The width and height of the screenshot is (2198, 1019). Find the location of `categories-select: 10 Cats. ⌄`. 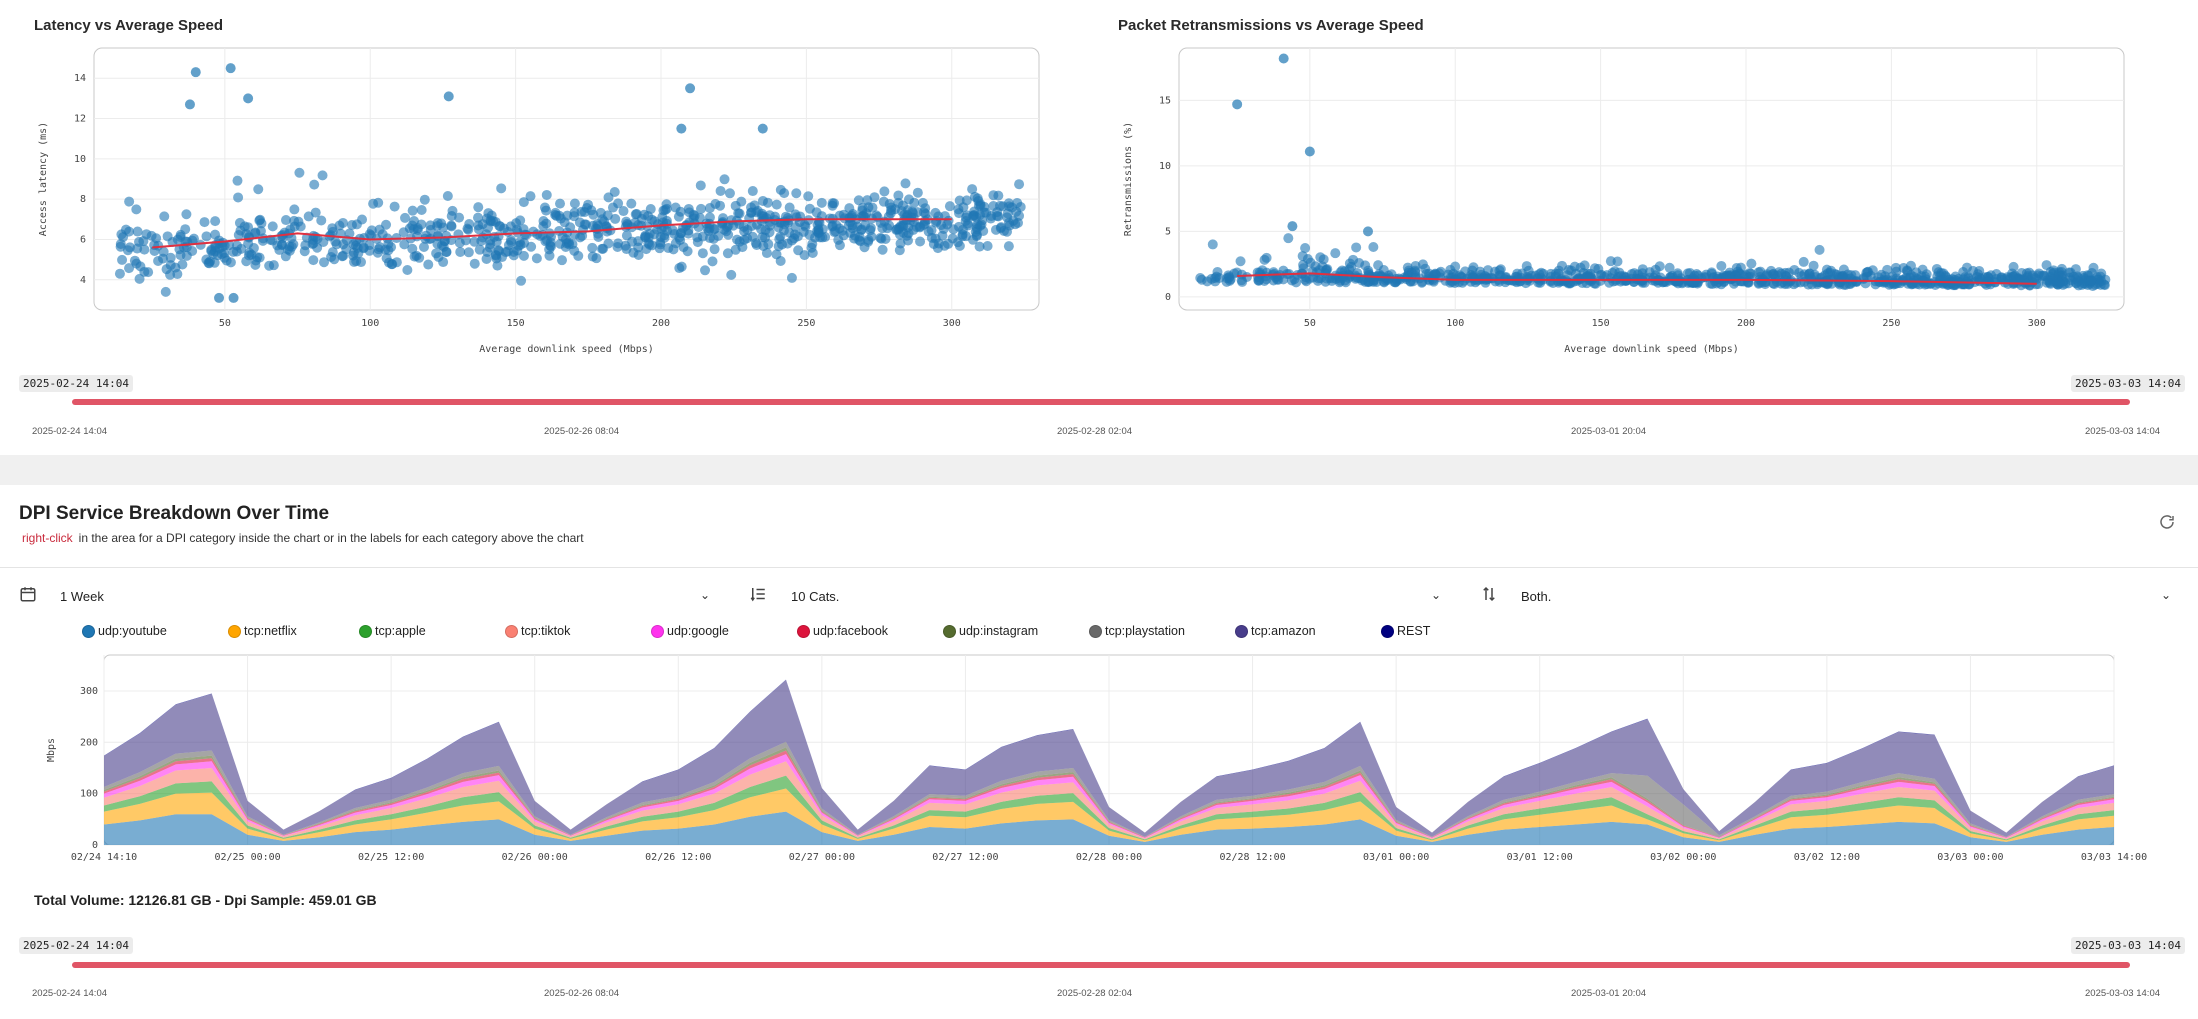

categories-select: 10 Cats. ⌄ is located at coordinates (1116, 596).